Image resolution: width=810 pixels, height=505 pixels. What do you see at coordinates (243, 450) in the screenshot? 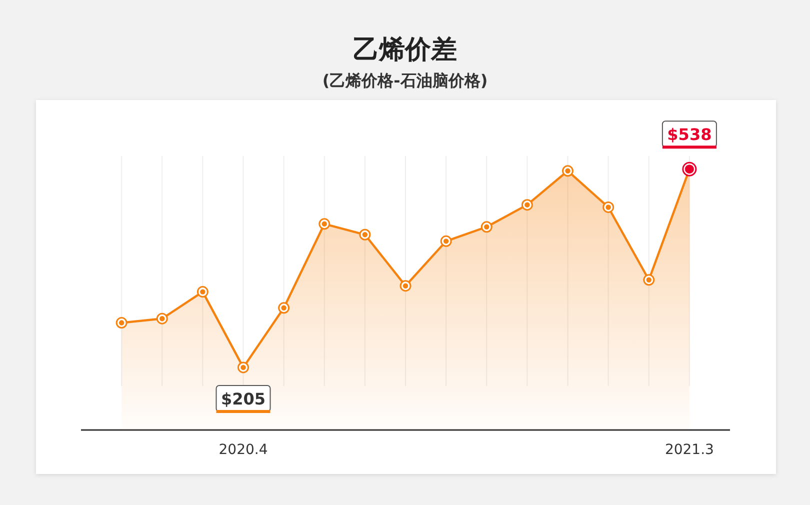
I see `x-tick-label: 2020.4` at bounding box center [243, 450].